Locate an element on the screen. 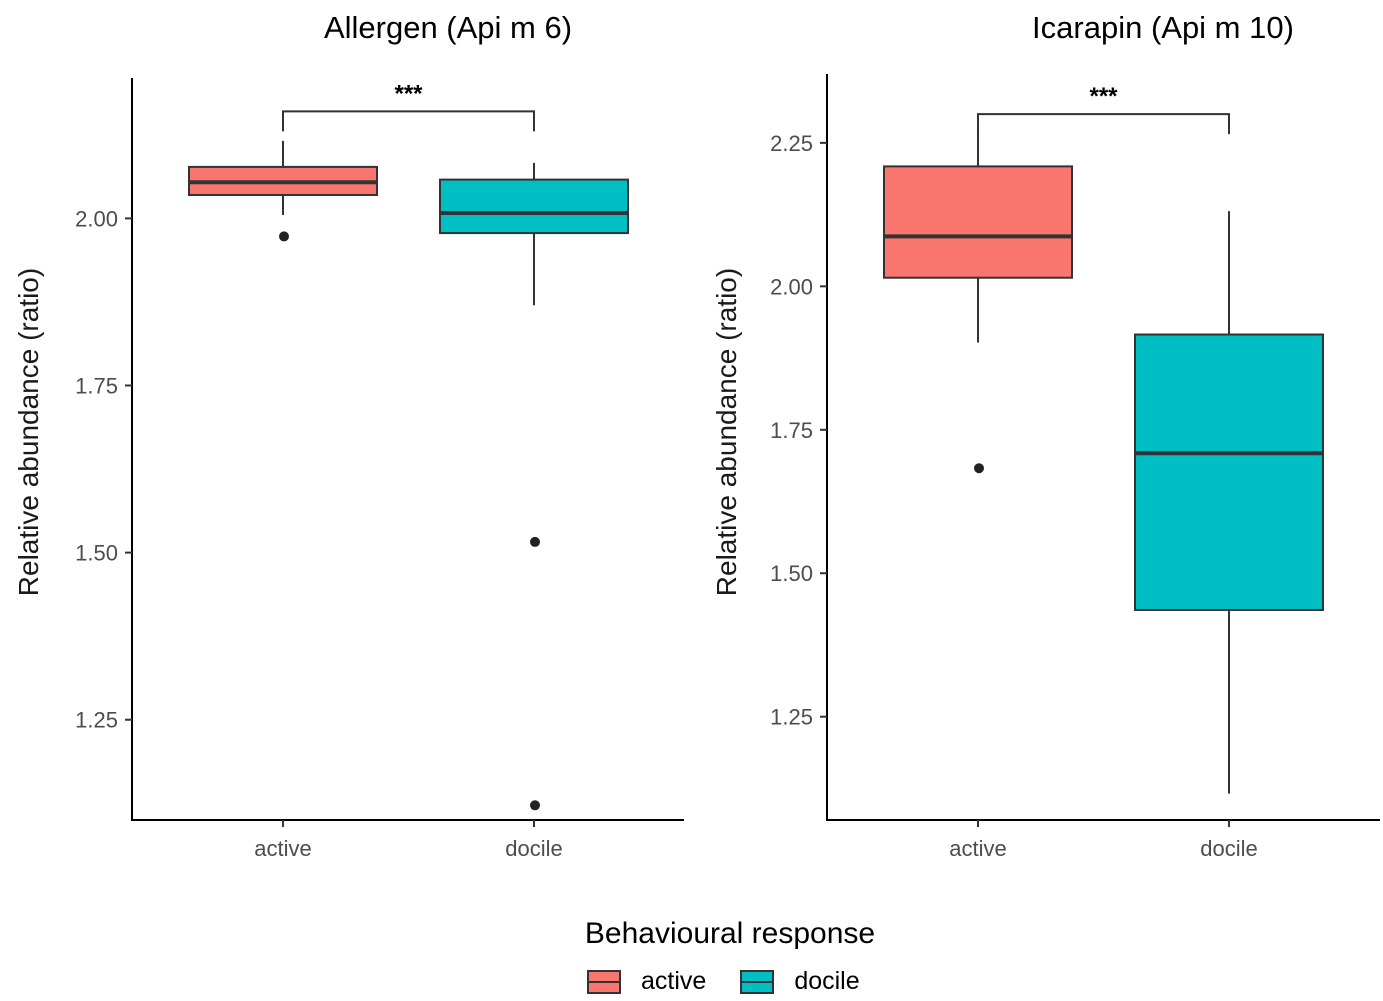 The width and height of the screenshot is (1383, 1001). legend-items: active docile is located at coordinates (740, 981).